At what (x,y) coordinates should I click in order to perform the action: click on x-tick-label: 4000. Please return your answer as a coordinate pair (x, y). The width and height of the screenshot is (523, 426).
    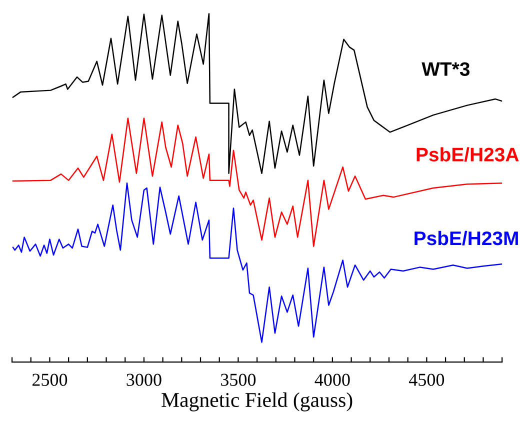
    Looking at the image, I should click on (332, 380).